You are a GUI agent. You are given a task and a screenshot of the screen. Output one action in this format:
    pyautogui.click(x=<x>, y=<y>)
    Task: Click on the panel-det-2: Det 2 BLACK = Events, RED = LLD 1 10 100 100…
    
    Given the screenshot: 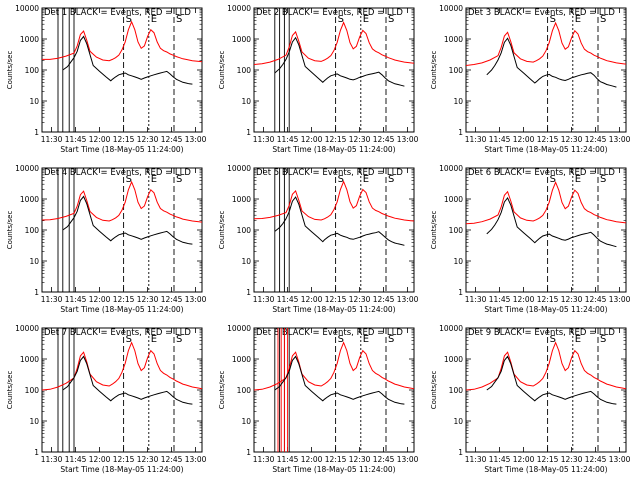 What is the action you would take?
    pyautogui.click(x=318, y=79)
    